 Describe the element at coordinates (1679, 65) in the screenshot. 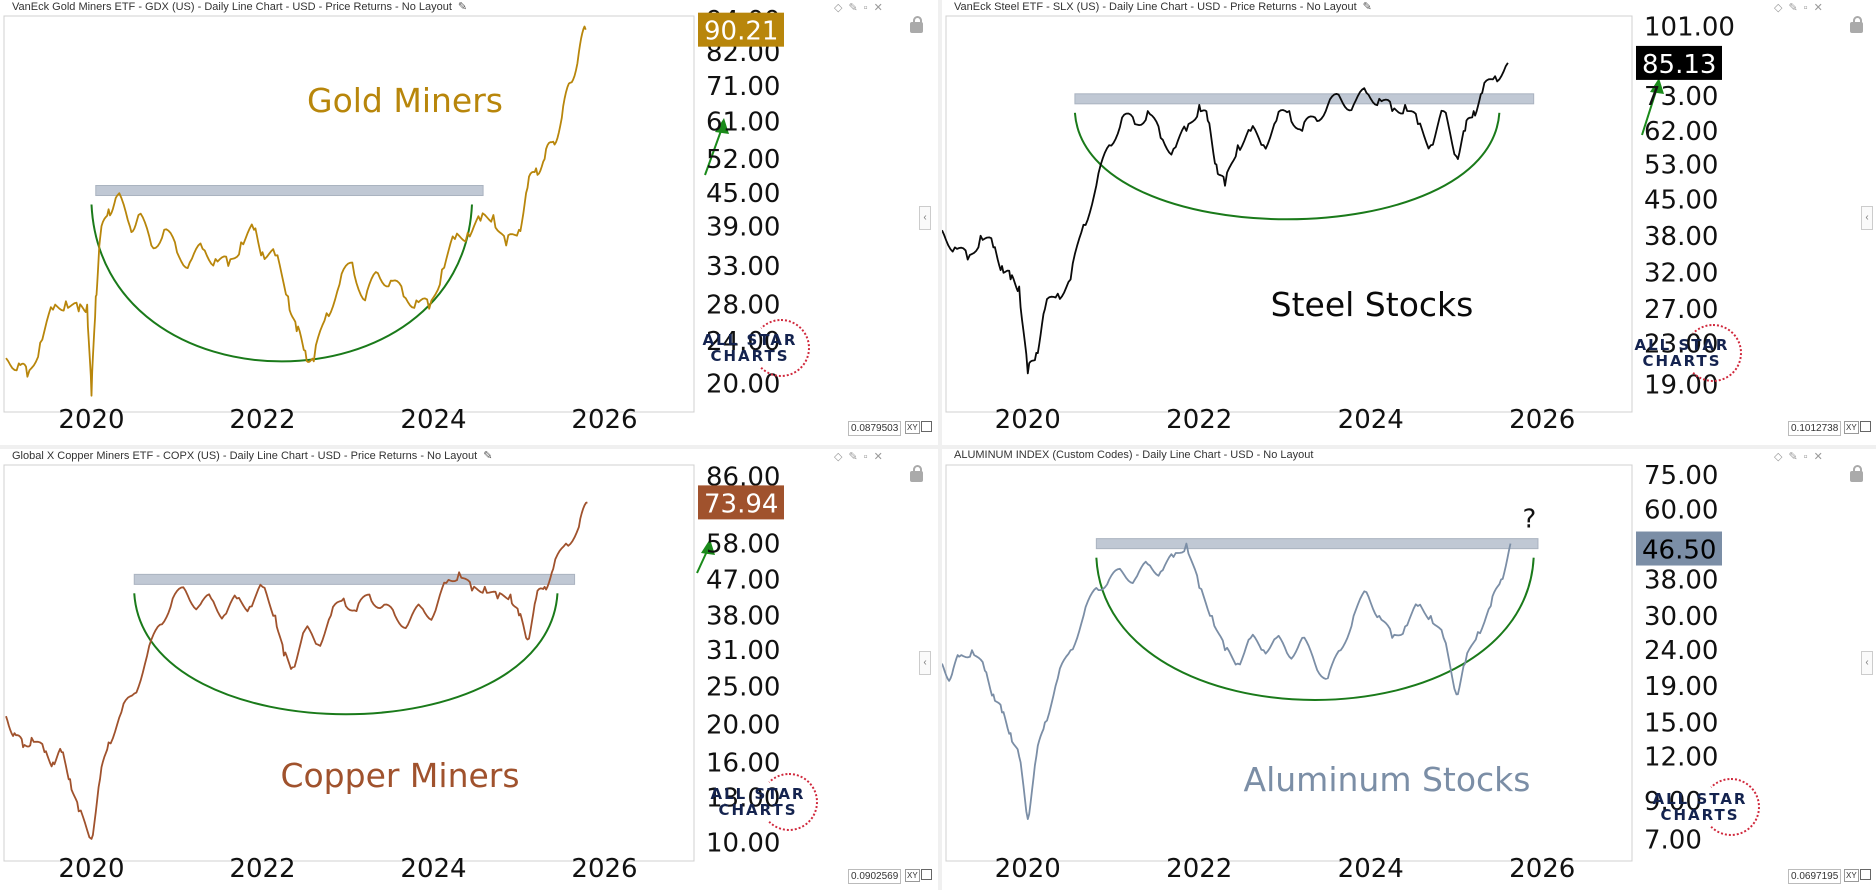

I see `last-price-label: 85.13` at that location.